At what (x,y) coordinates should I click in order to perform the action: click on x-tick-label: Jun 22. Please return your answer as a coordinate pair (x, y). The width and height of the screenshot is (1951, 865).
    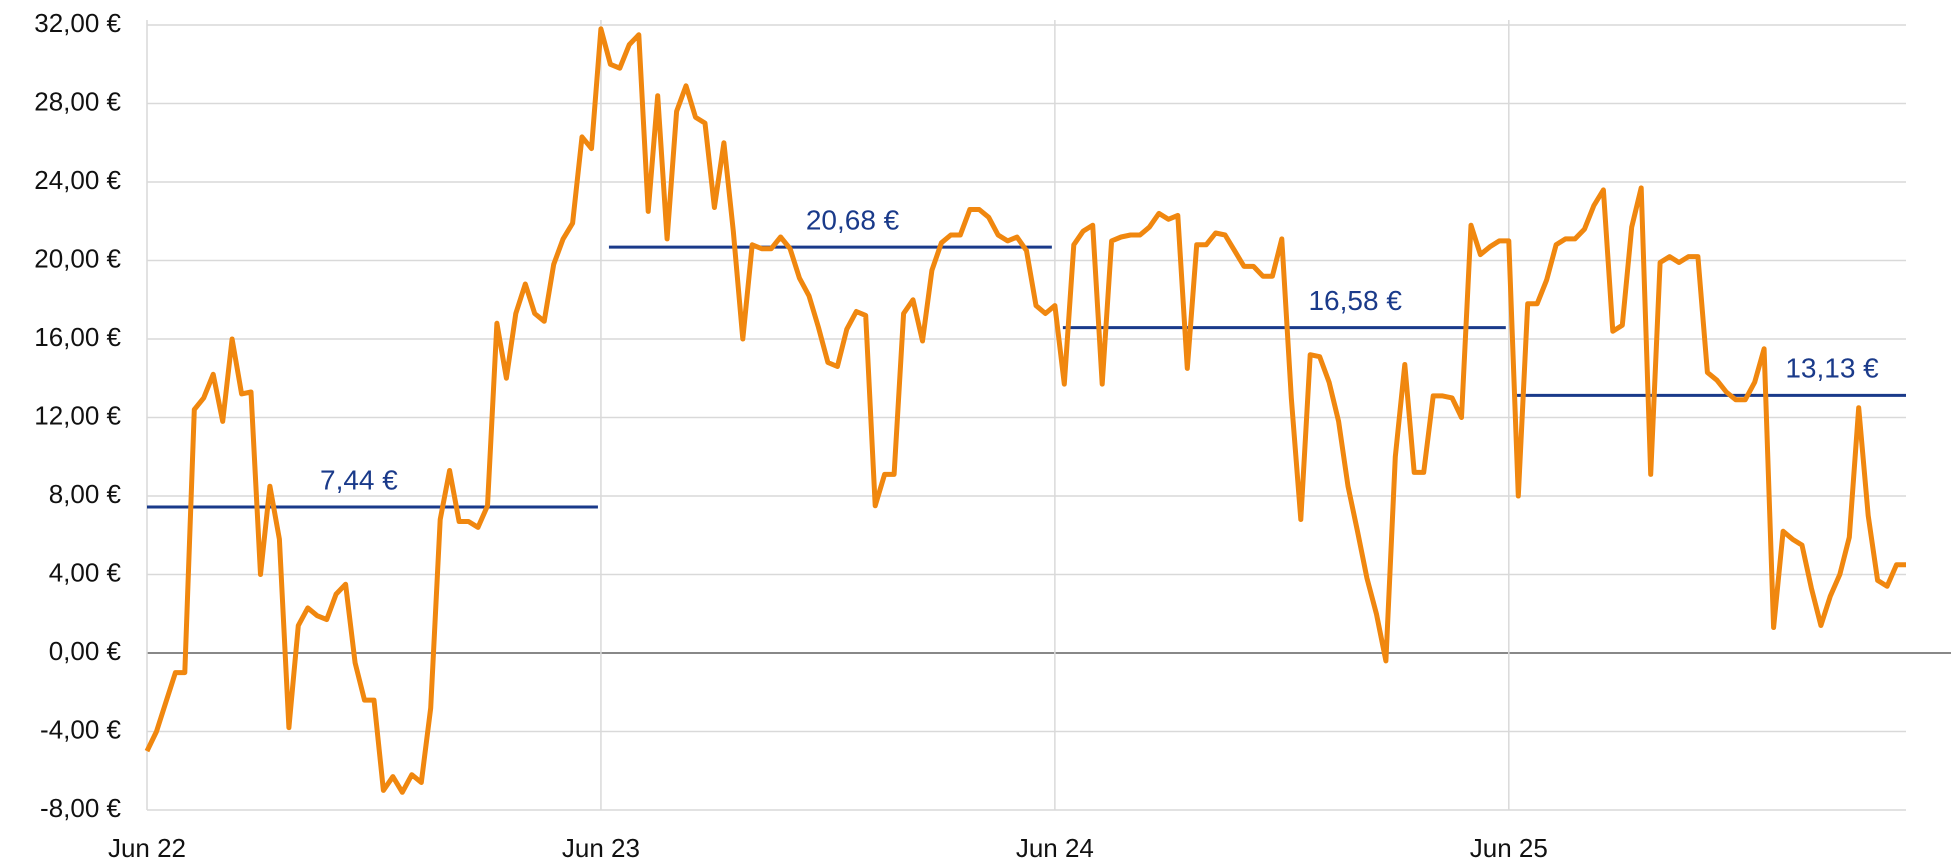
    Looking at the image, I should click on (147, 848).